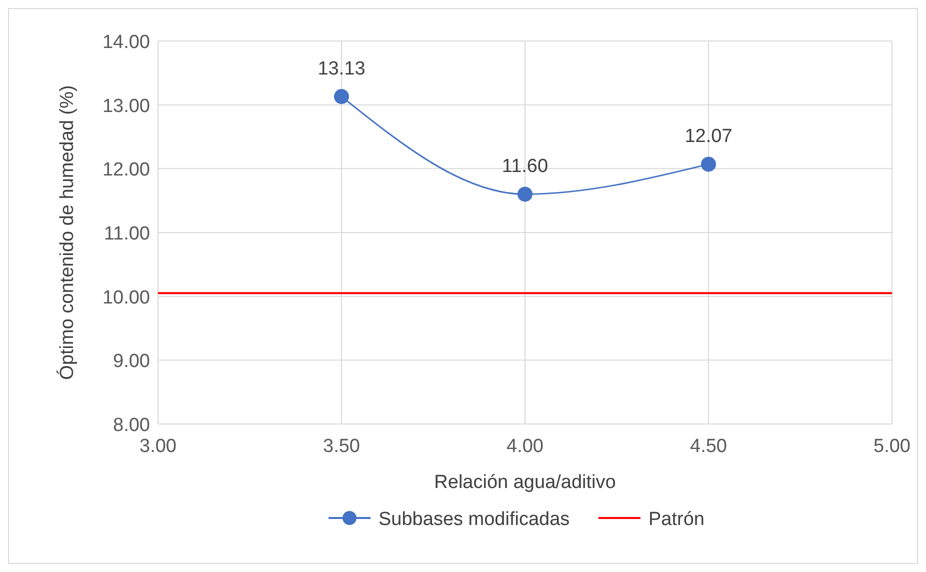 The image size is (926, 572). What do you see at coordinates (525, 167) in the screenshot?
I see `data-label: 11.60` at bounding box center [525, 167].